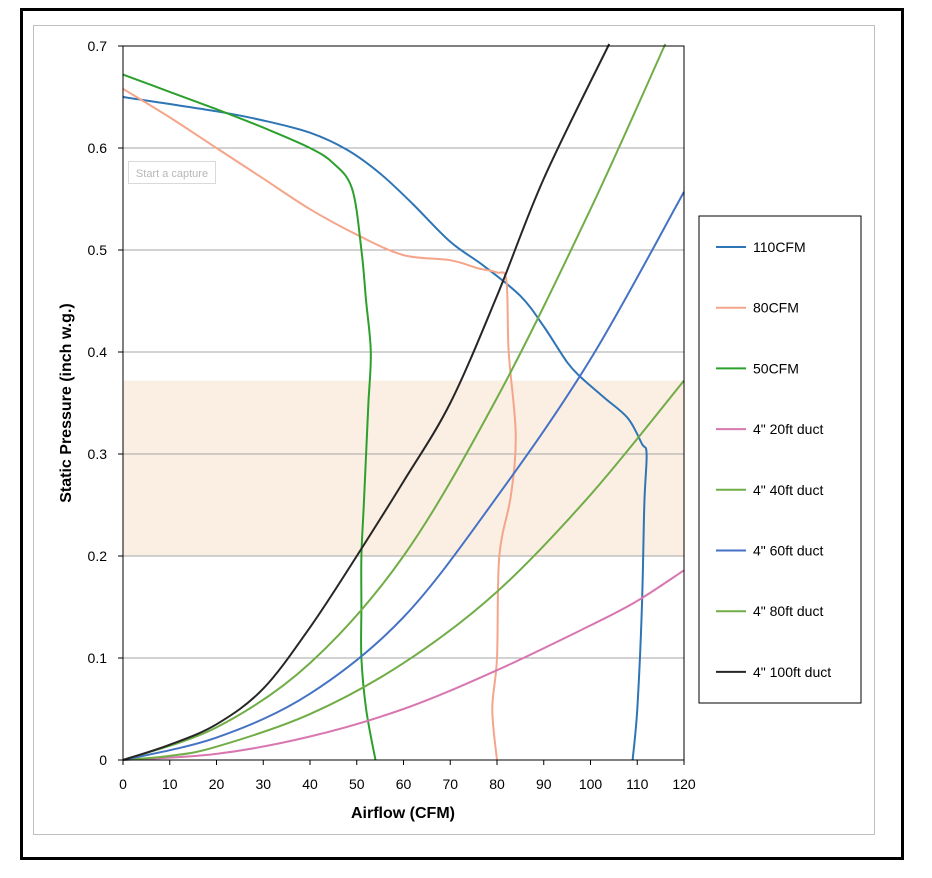 This screenshot has width=932, height=878. What do you see at coordinates (217, 784) in the screenshot?
I see `x-tick-label: 20` at bounding box center [217, 784].